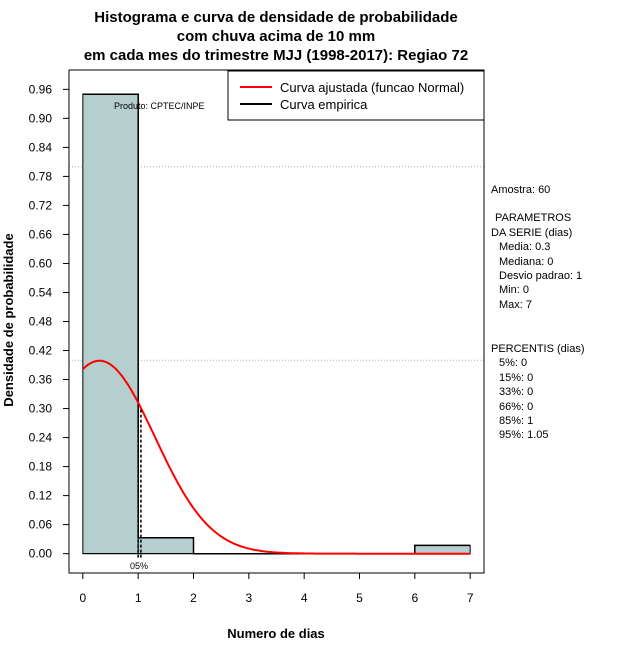  What do you see at coordinates (516, 407) in the screenshot?
I see `percentil-66: 66%: 0` at bounding box center [516, 407].